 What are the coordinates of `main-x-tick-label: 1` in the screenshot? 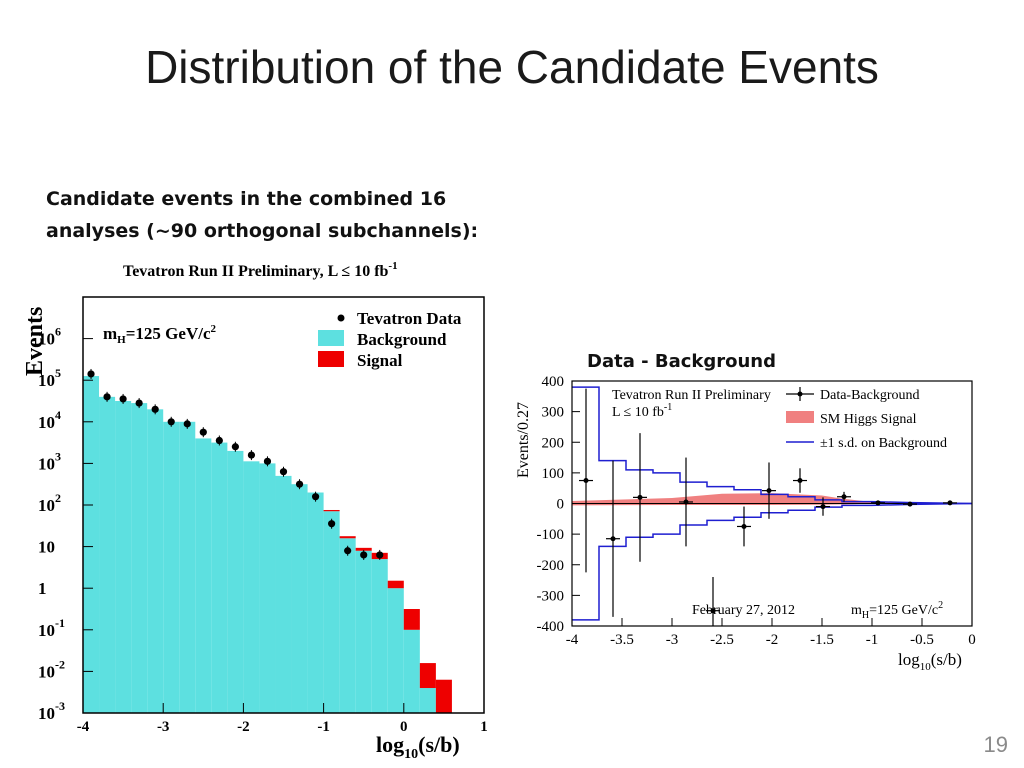 It's located at (484, 727).